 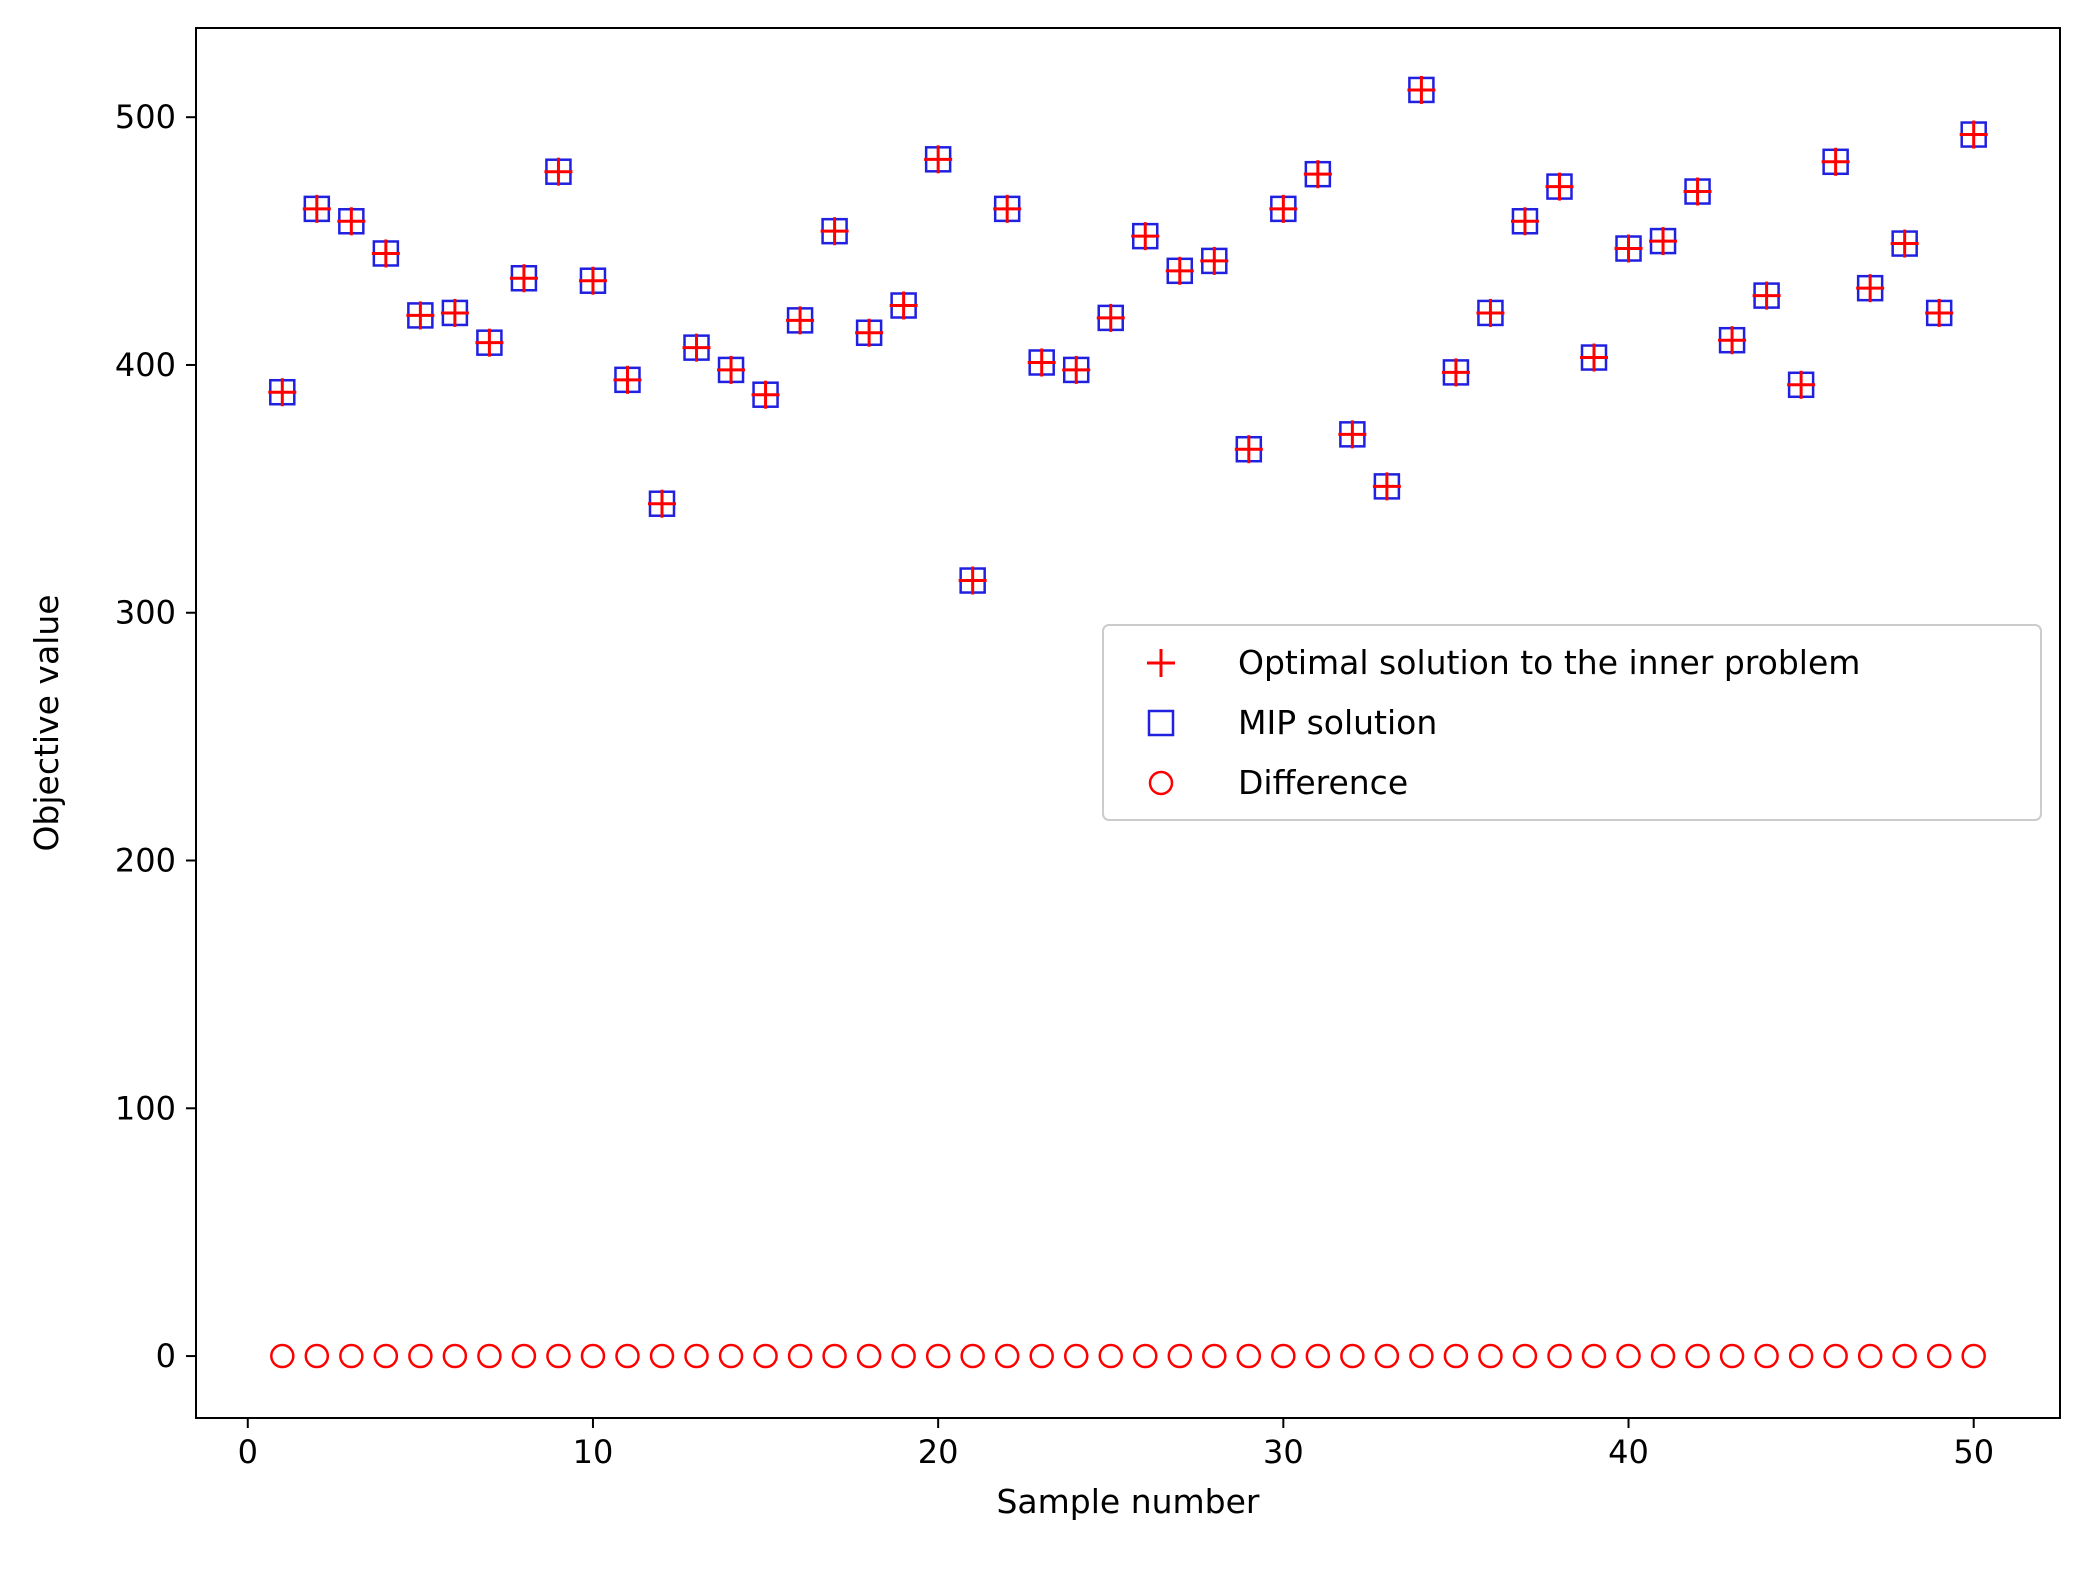 I want to click on y-tick-label: 200, so click(x=145, y=861).